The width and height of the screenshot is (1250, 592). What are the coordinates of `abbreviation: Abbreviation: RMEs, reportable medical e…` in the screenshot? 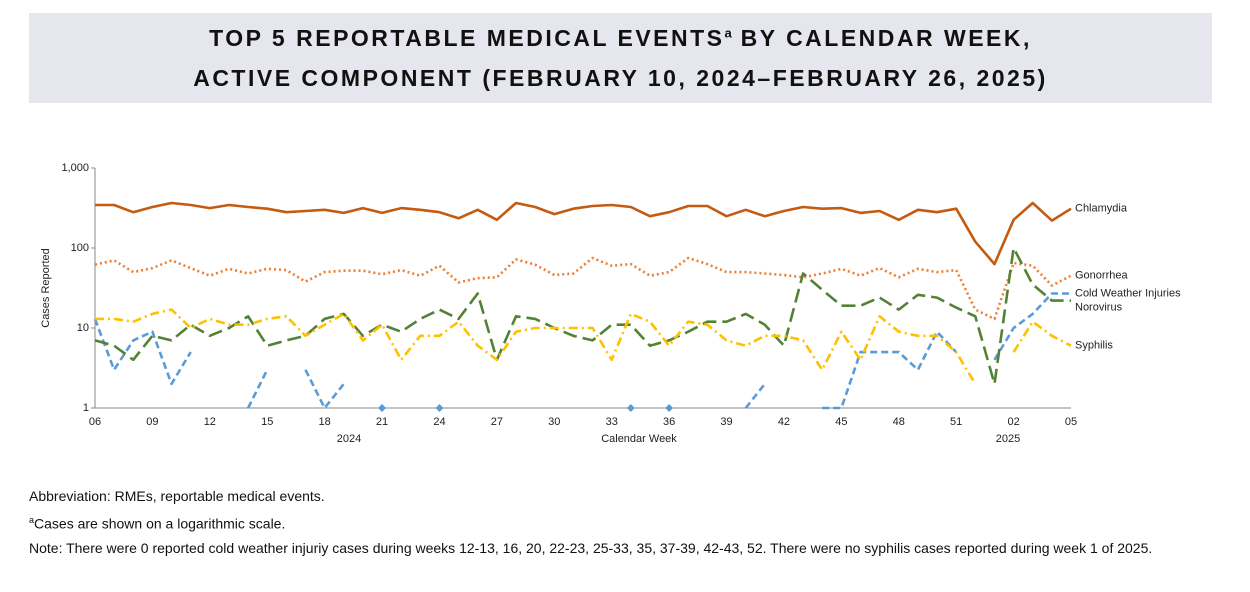 It's located at (177, 496).